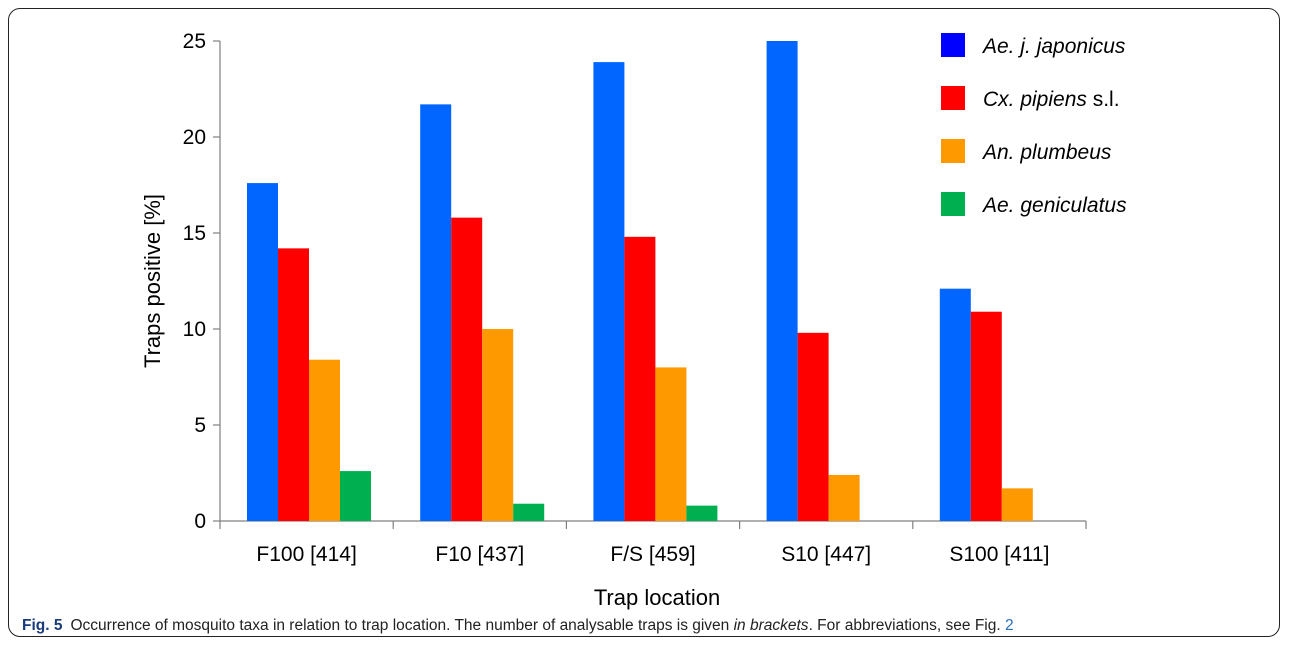 Image resolution: width=1290 pixels, height=649 pixels. I want to click on x-tick-label: F10 [437], so click(479, 554).